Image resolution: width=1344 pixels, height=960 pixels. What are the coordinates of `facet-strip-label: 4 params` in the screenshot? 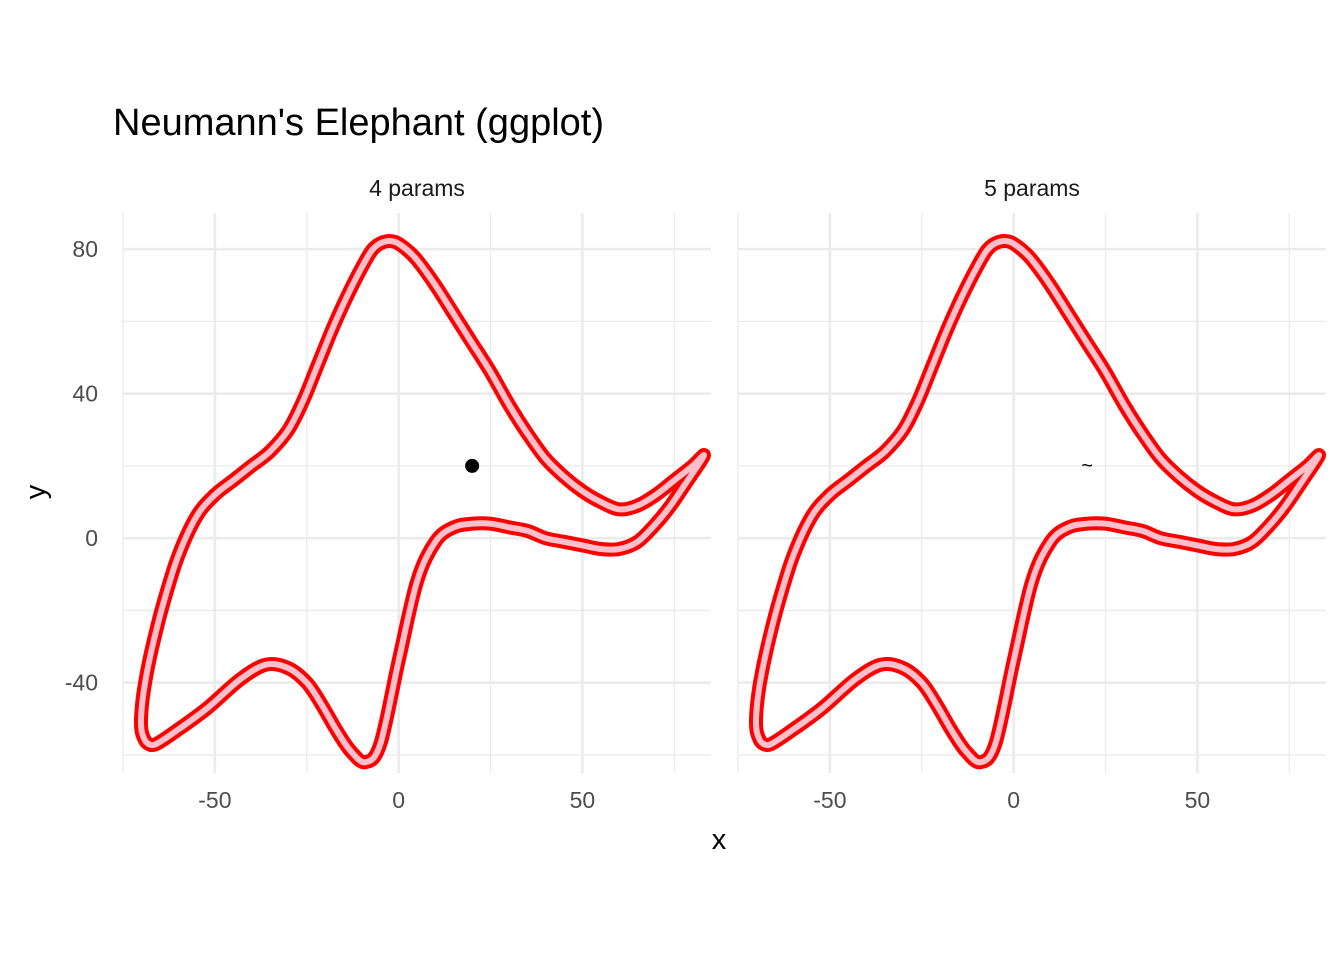 It's located at (417, 188).